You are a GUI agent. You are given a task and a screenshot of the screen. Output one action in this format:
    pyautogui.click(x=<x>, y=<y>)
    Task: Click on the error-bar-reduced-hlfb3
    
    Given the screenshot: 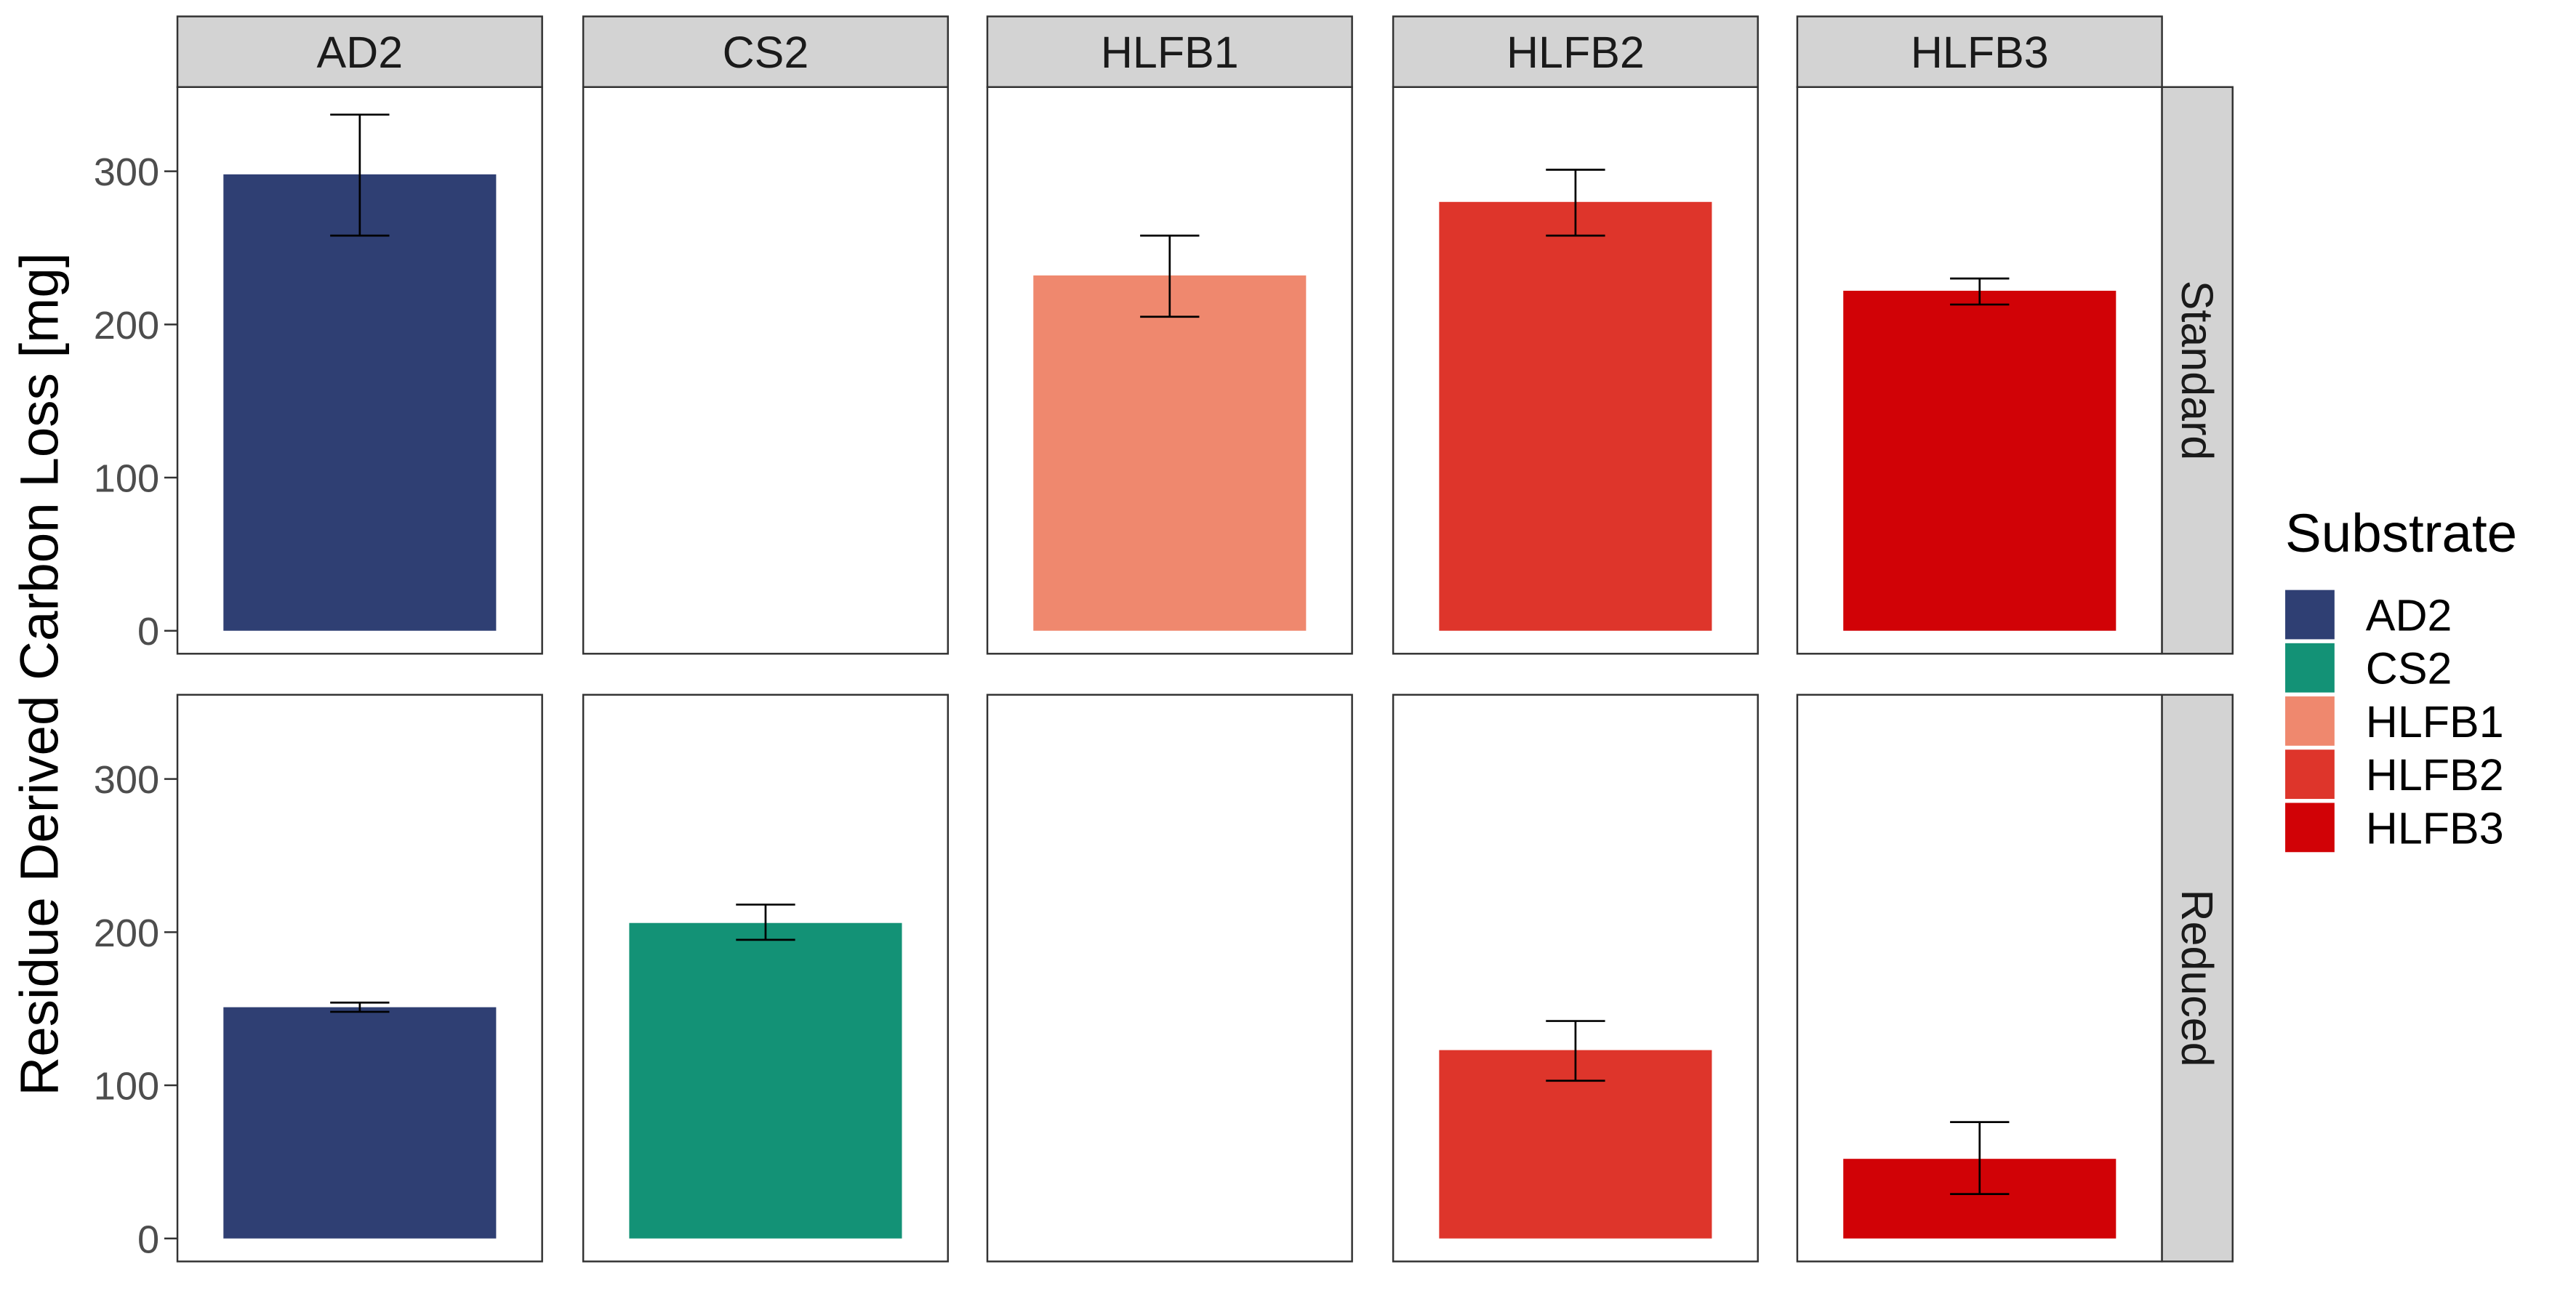 What is the action you would take?
    pyautogui.click(x=1980, y=1158)
    